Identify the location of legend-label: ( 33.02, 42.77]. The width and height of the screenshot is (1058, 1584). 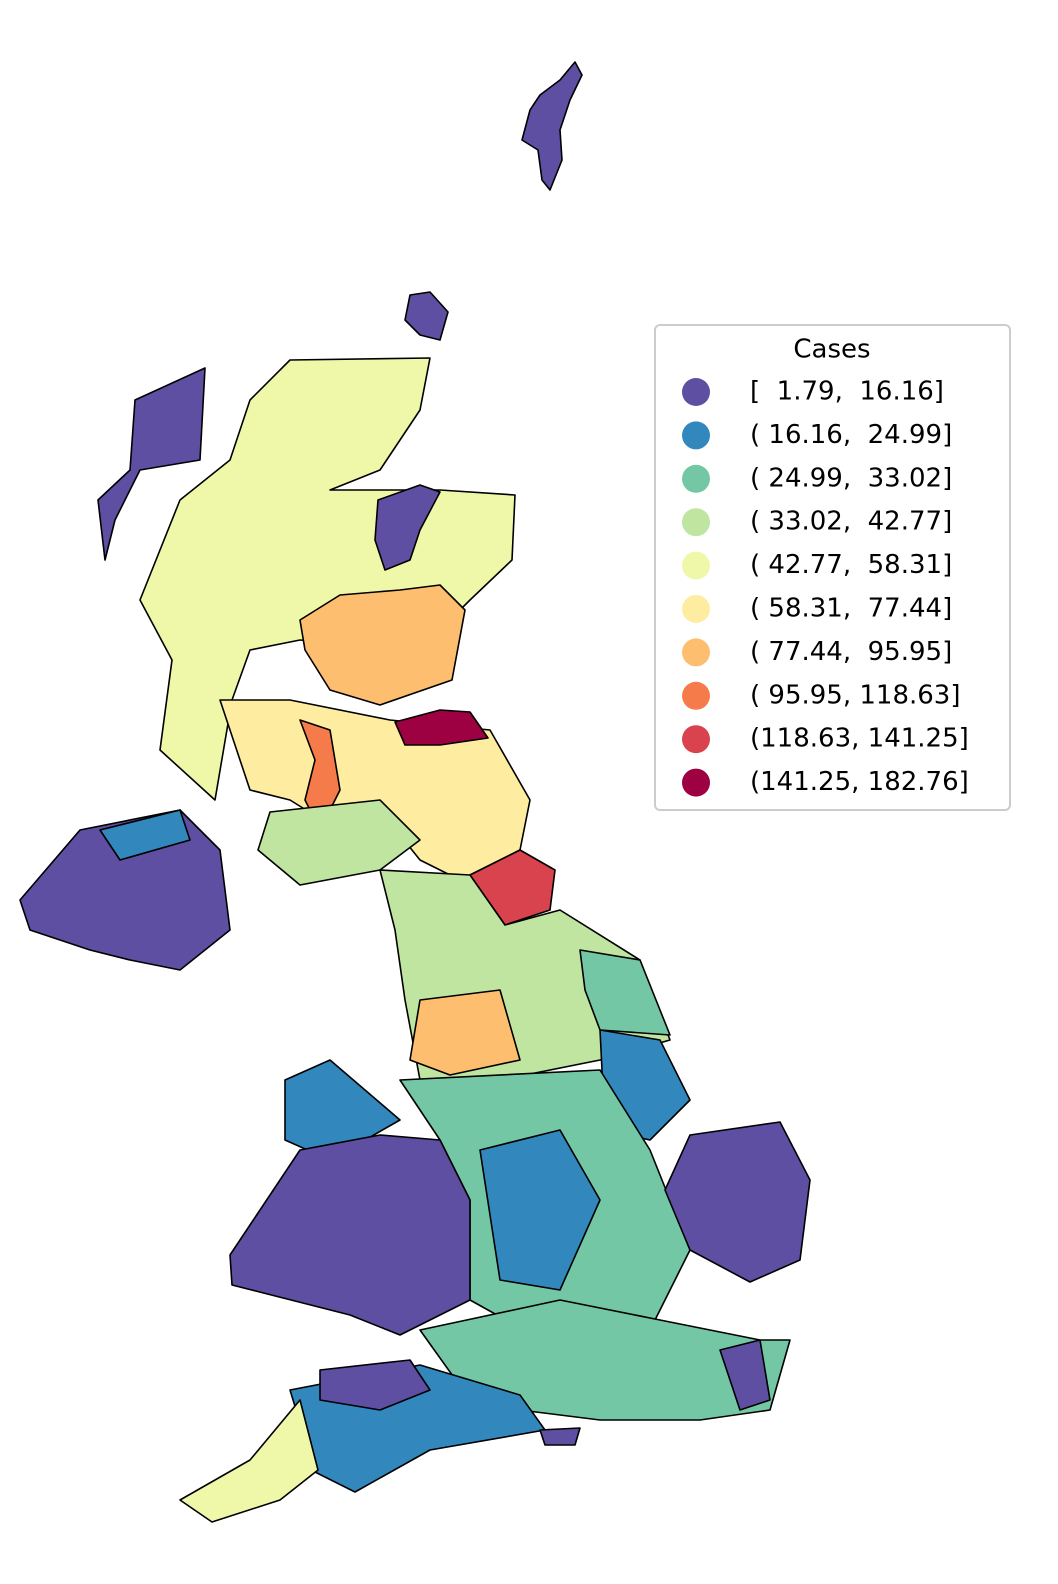
(851, 522).